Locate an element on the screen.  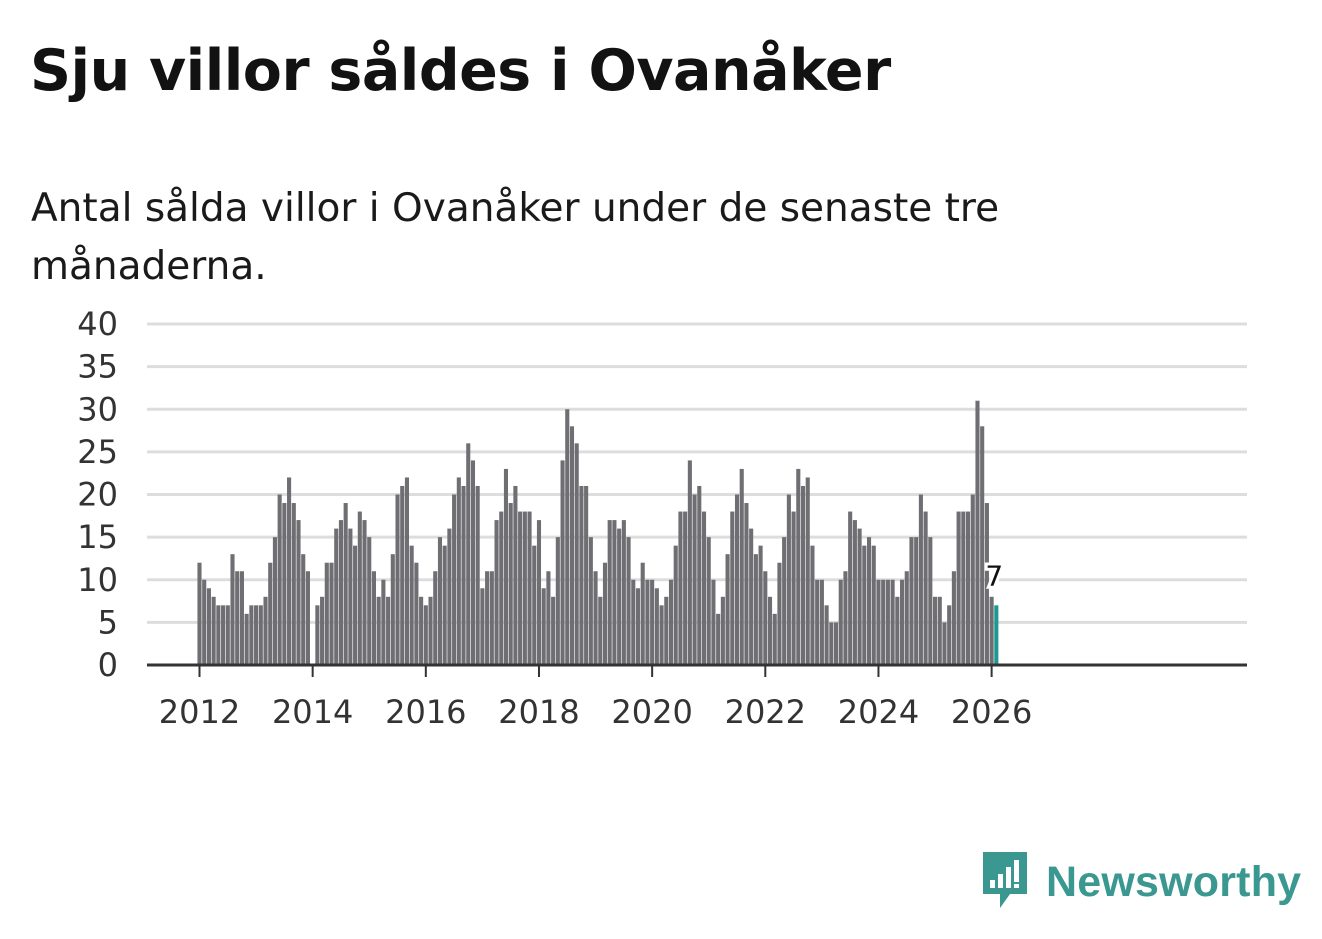
newsworthy-logo-icon is located at coordinates (1005, 882).